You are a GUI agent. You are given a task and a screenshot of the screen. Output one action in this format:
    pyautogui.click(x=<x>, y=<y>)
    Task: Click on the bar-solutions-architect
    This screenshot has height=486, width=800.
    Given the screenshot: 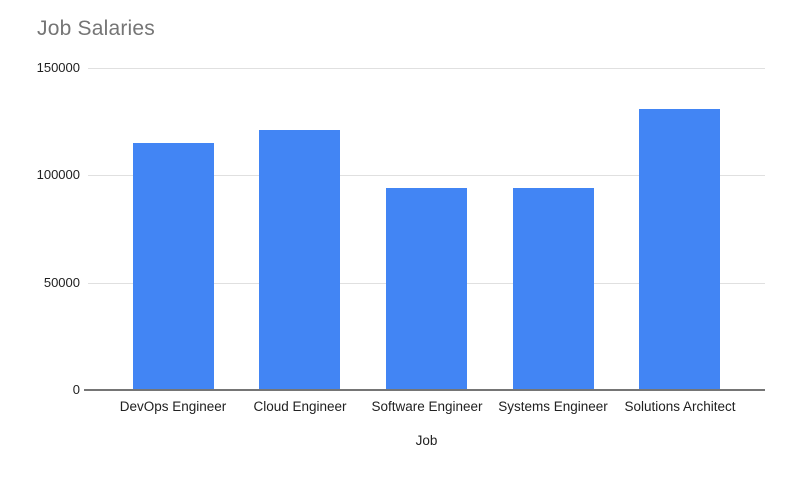 What is the action you would take?
    pyautogui.click(x=679, y=249)
    